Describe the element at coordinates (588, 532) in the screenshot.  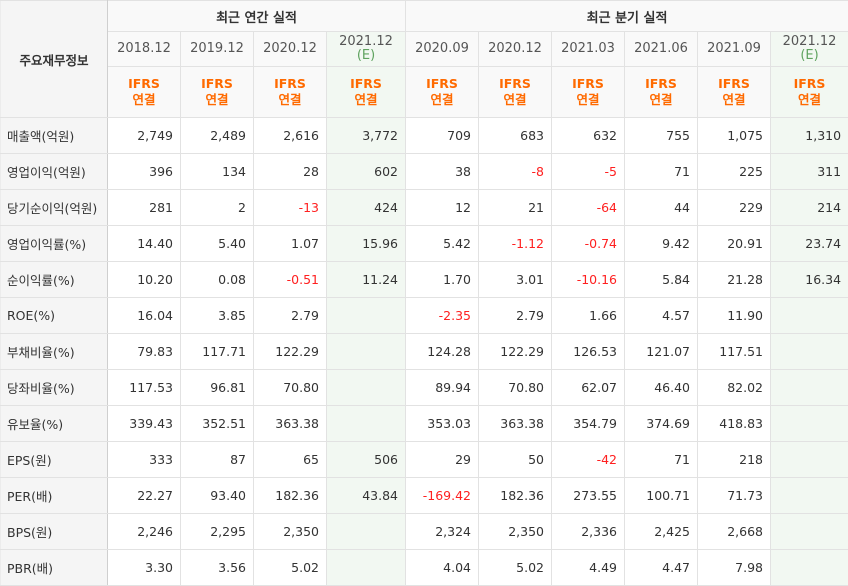
I see `value-cell: 2,336` at that location.